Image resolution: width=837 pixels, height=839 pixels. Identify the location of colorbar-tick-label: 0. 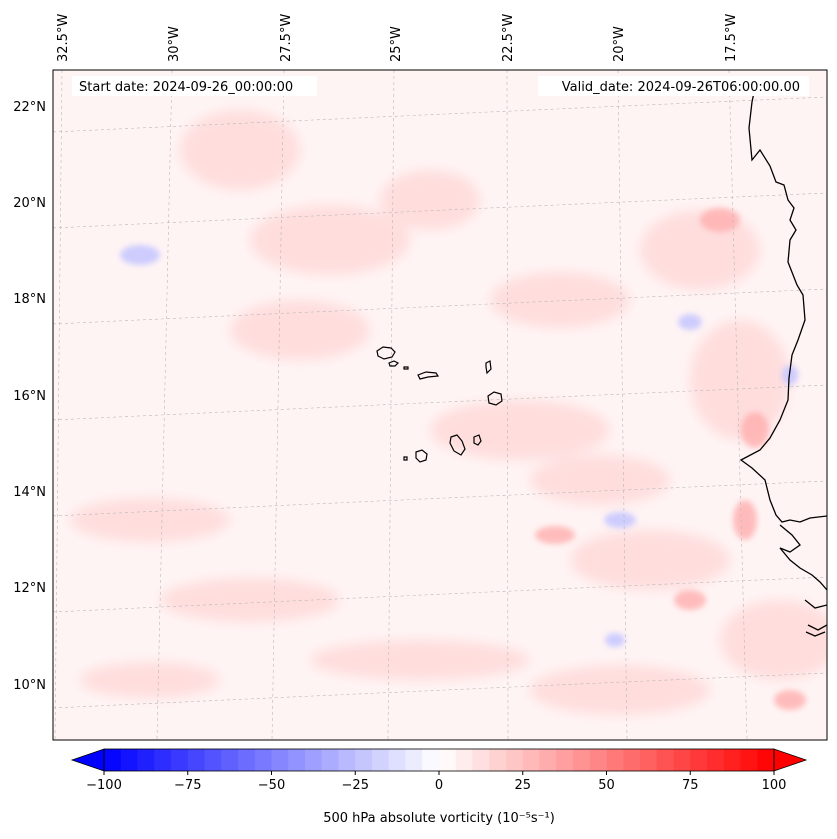
(439, 785).